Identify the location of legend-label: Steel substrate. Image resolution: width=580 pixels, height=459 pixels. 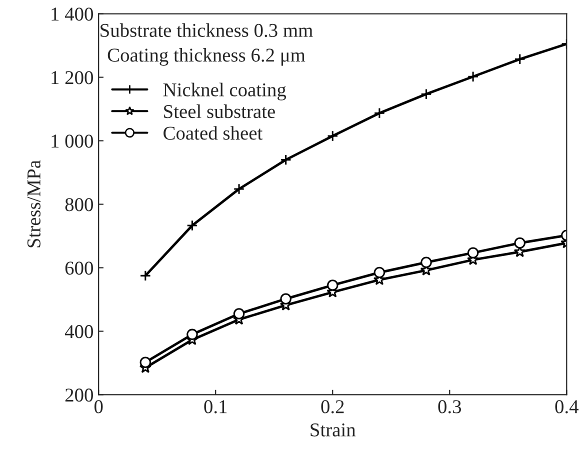
(219, 111).